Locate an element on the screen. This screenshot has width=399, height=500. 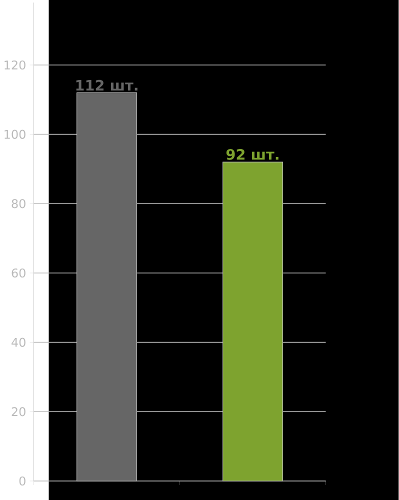
y-tick-label: 0 is located at coordinates (22, 481).